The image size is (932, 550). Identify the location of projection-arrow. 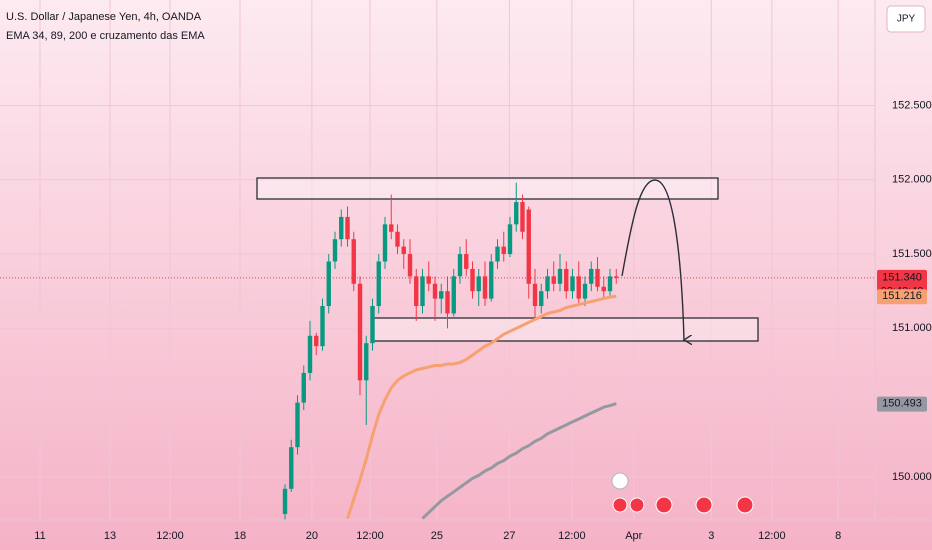
(652, 259).